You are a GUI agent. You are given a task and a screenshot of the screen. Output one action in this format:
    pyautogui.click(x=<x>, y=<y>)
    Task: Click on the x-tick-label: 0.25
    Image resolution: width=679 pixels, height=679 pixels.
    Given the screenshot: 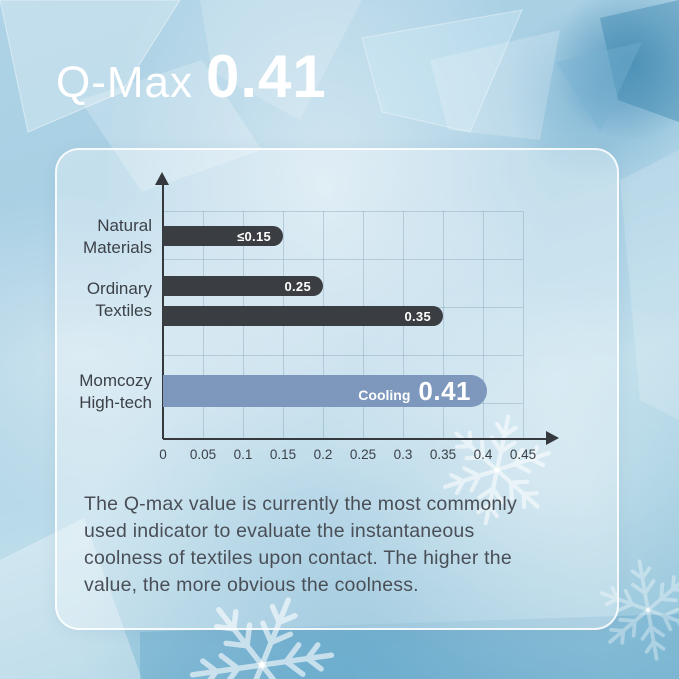 What is the action you would take?
    pyautogui.click(x=363, y=454)
    